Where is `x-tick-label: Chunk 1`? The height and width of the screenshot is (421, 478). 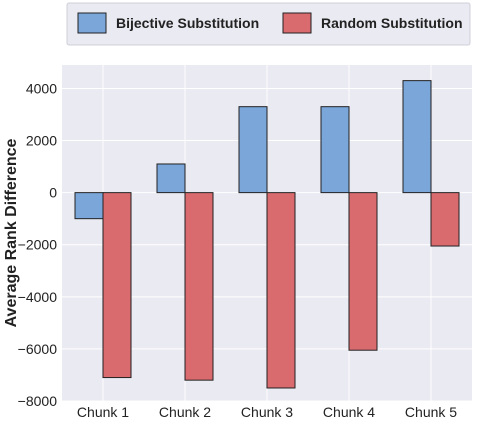
x-tick-label: Chunk 1 is located at coordinates (103, 412).